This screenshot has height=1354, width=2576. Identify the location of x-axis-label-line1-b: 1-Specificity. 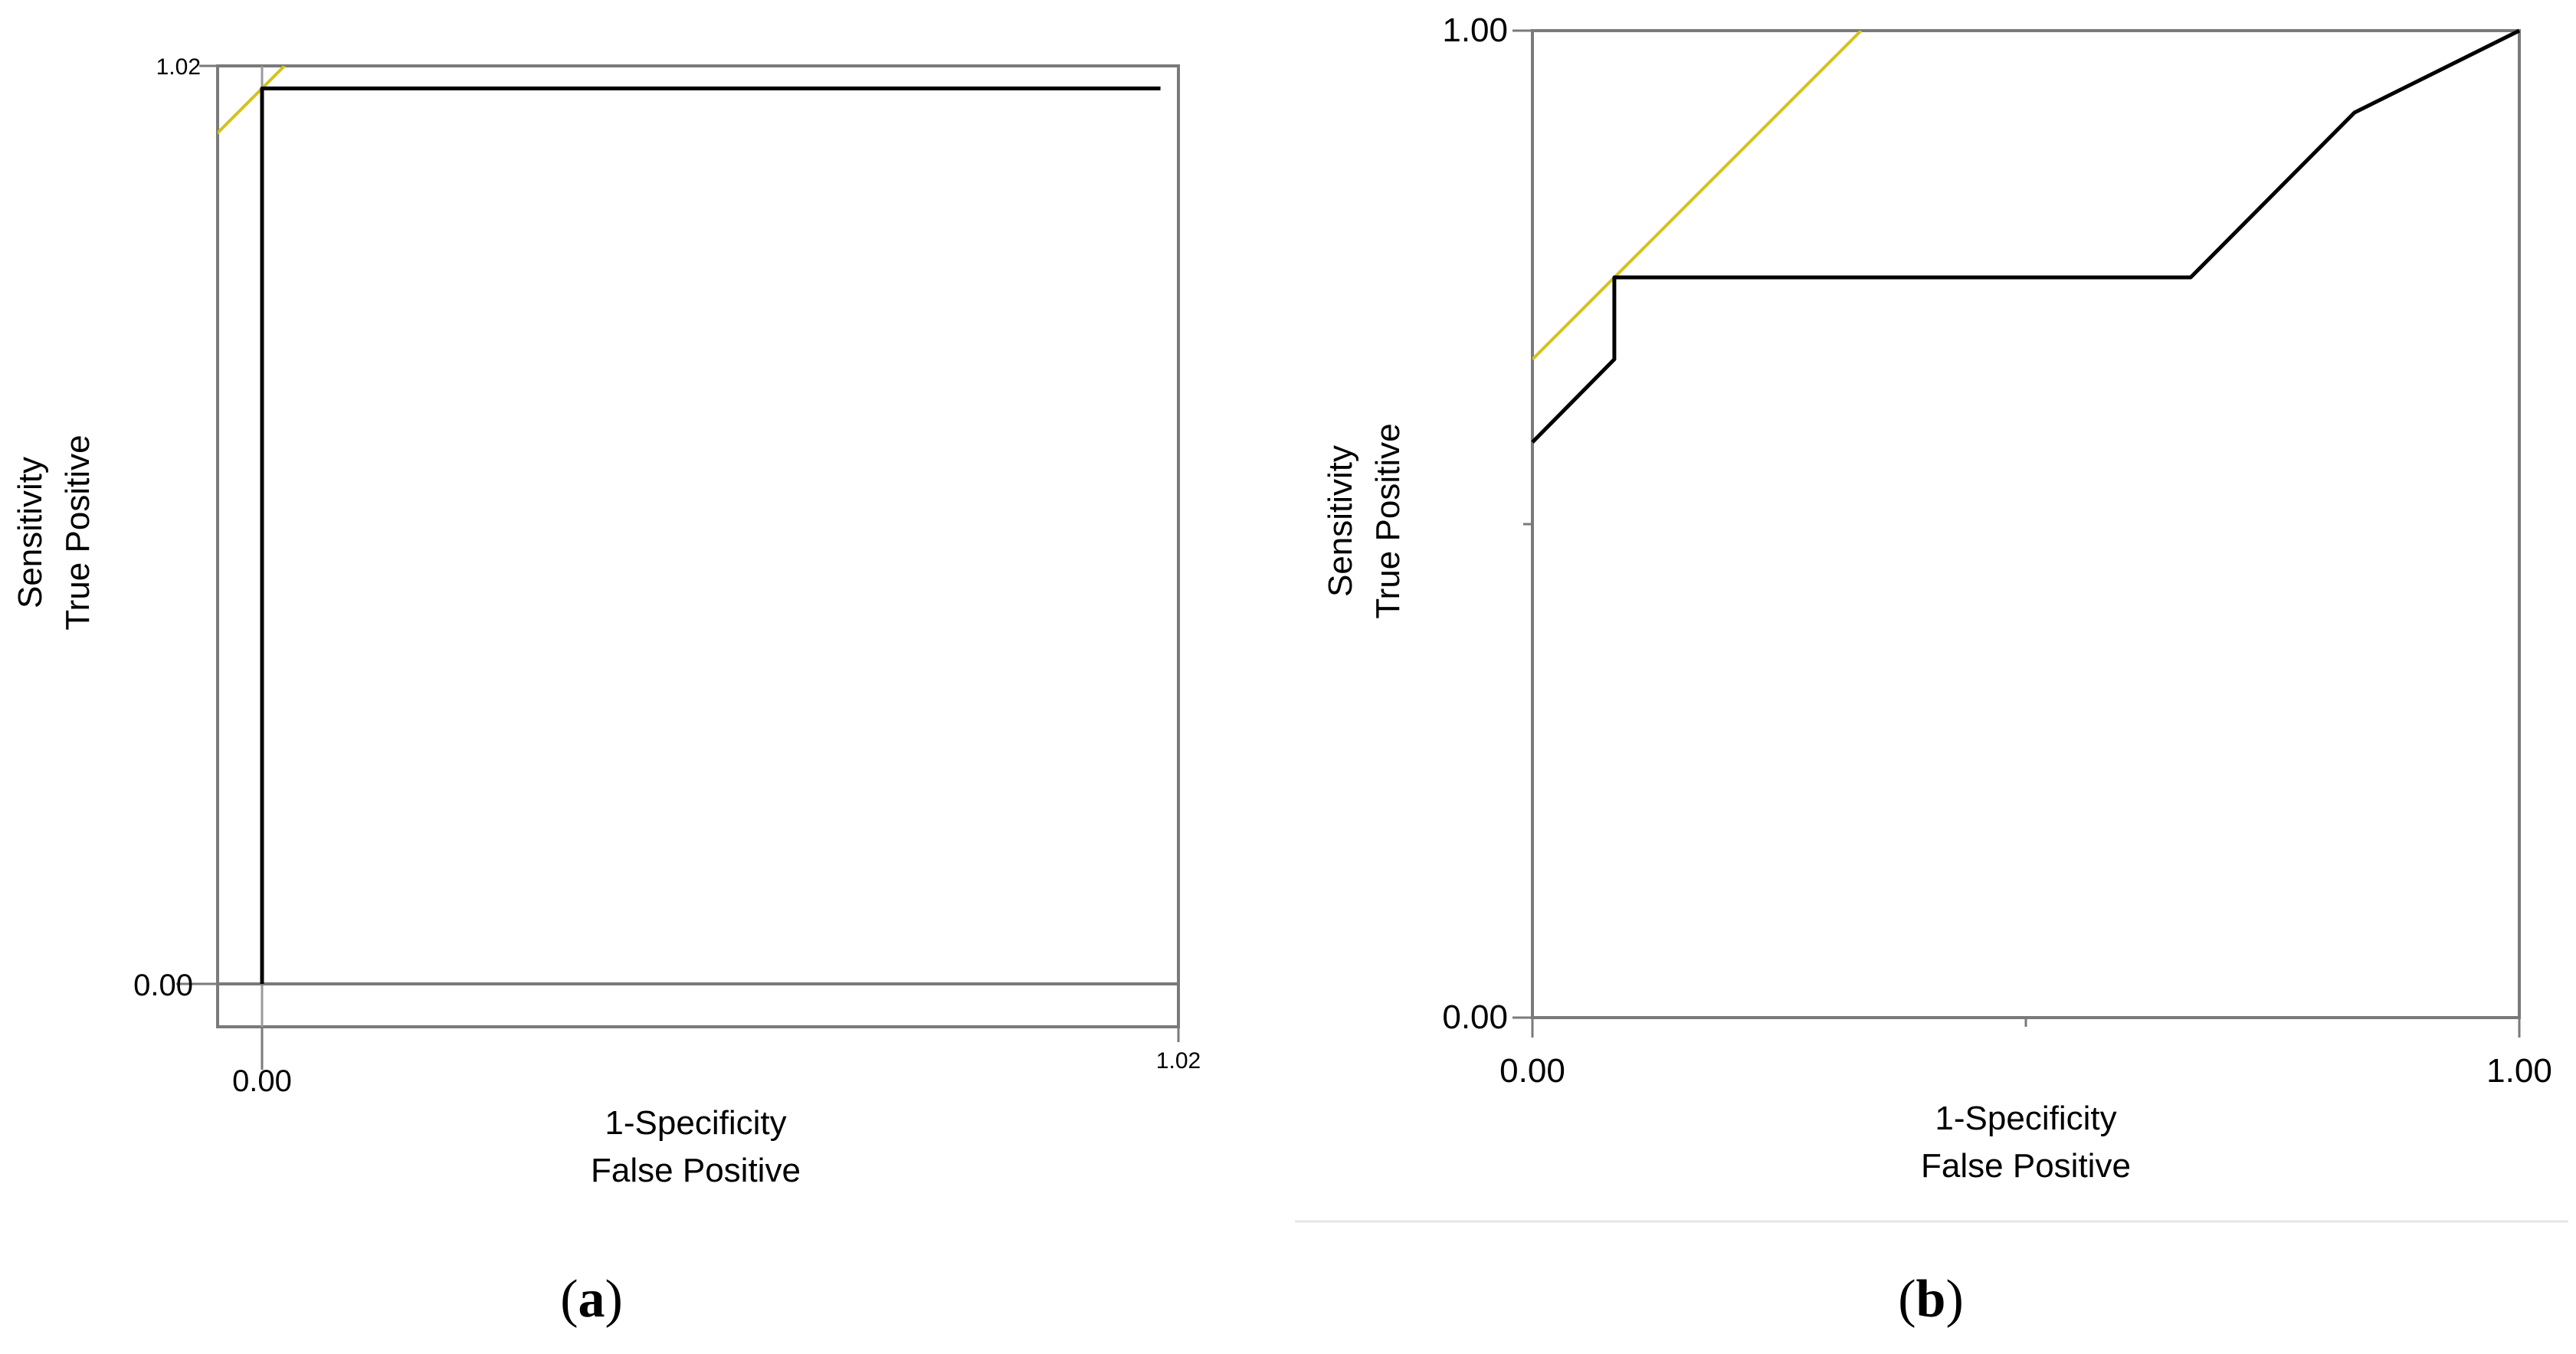
(2025, 1118).